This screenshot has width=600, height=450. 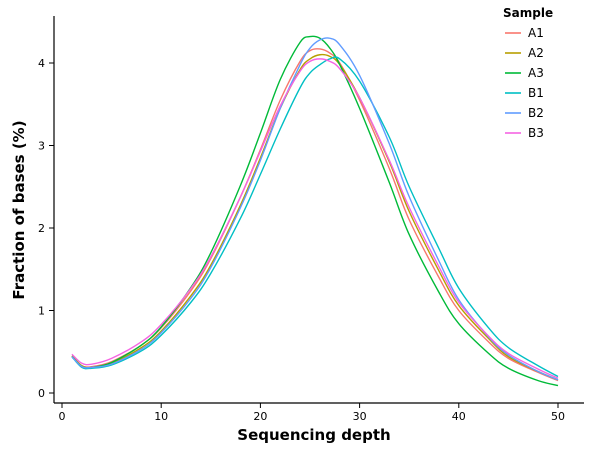 I want to click on legend-label-a2: A2, so click(x=536, y=53).